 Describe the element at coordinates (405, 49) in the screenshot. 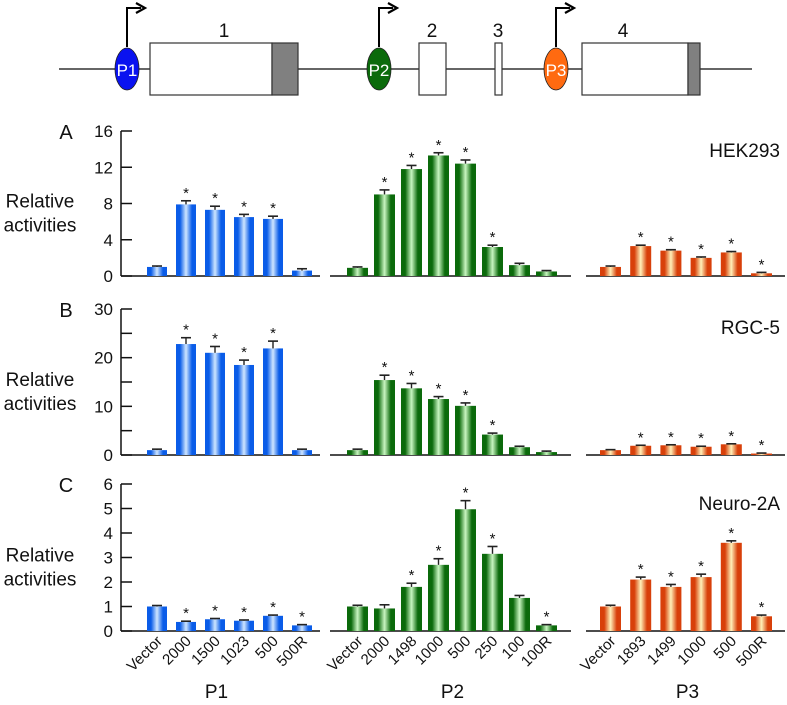

I see `gene-schematic: 1 2 3 4 P1 P2 P3` at that location.